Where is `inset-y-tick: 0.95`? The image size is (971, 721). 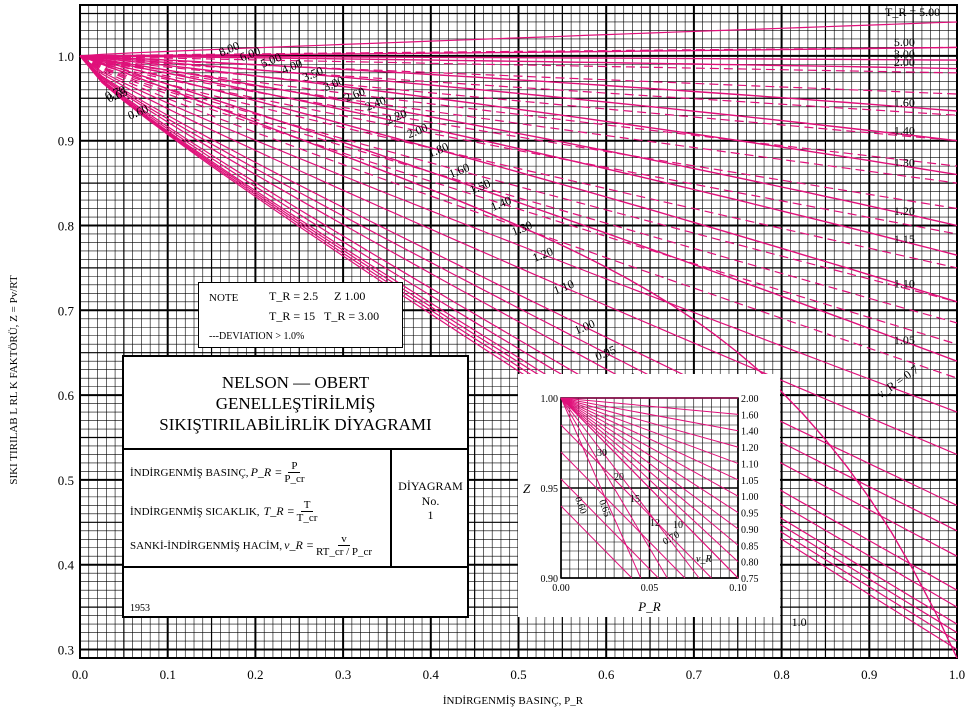 inset-y-tick: 0.95 is located at coordinates (550, 489).